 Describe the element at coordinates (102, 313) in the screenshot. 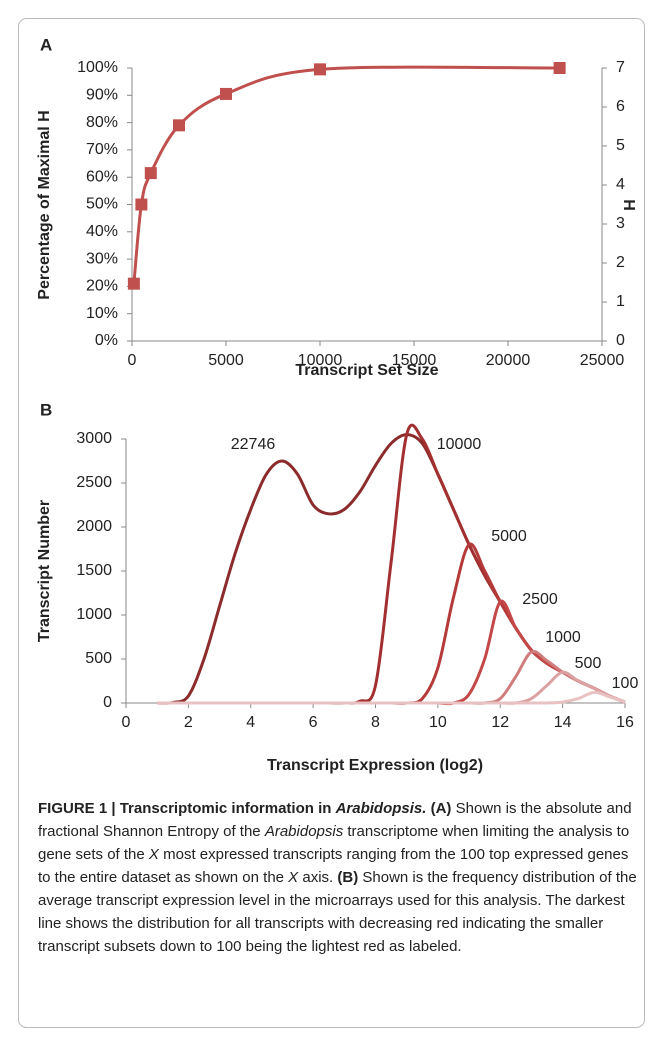

I see `y-tick-label: 10%` at that location.